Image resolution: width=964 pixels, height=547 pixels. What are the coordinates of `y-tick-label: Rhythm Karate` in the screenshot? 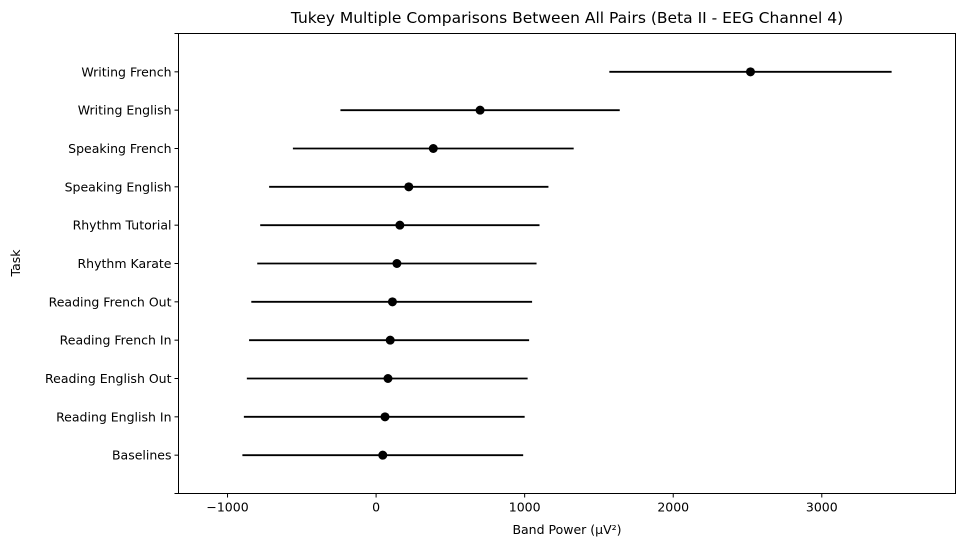 It's located at (124, 263).